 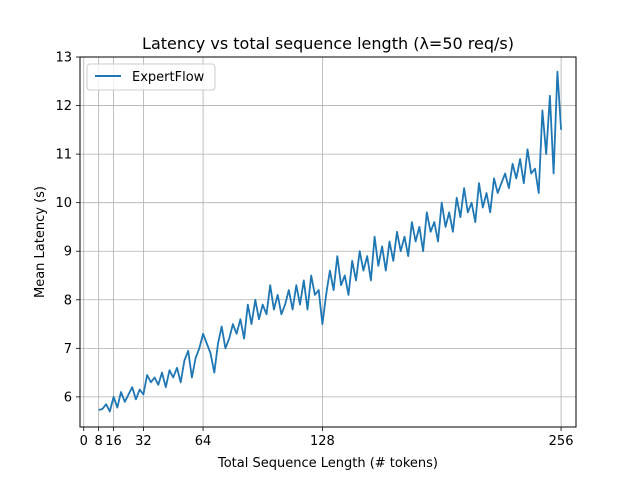 I want to click on legend-box, so click(x=151, y=77).